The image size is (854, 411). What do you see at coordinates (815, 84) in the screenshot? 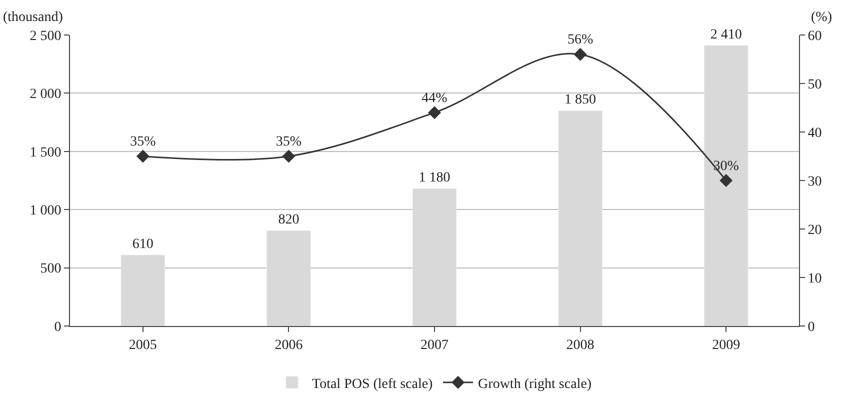
I see `y2-tick-label: 50` at bounding box center [815, 84].